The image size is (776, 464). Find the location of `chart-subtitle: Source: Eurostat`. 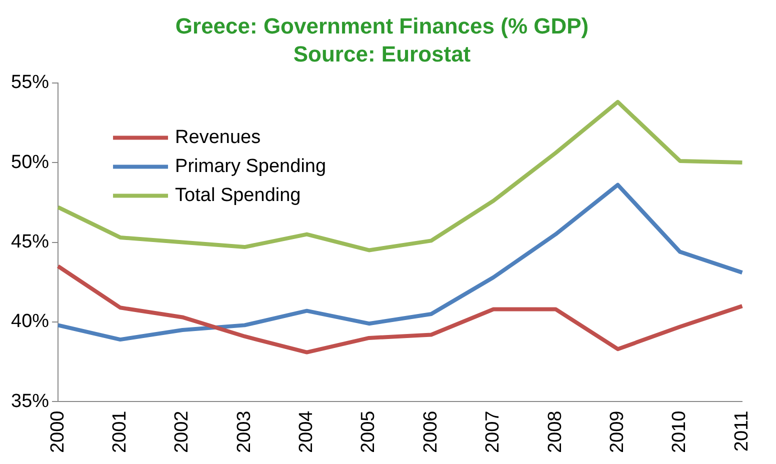

chart-subtitle: Source: Eurostat is located at coordinates (382, 54).